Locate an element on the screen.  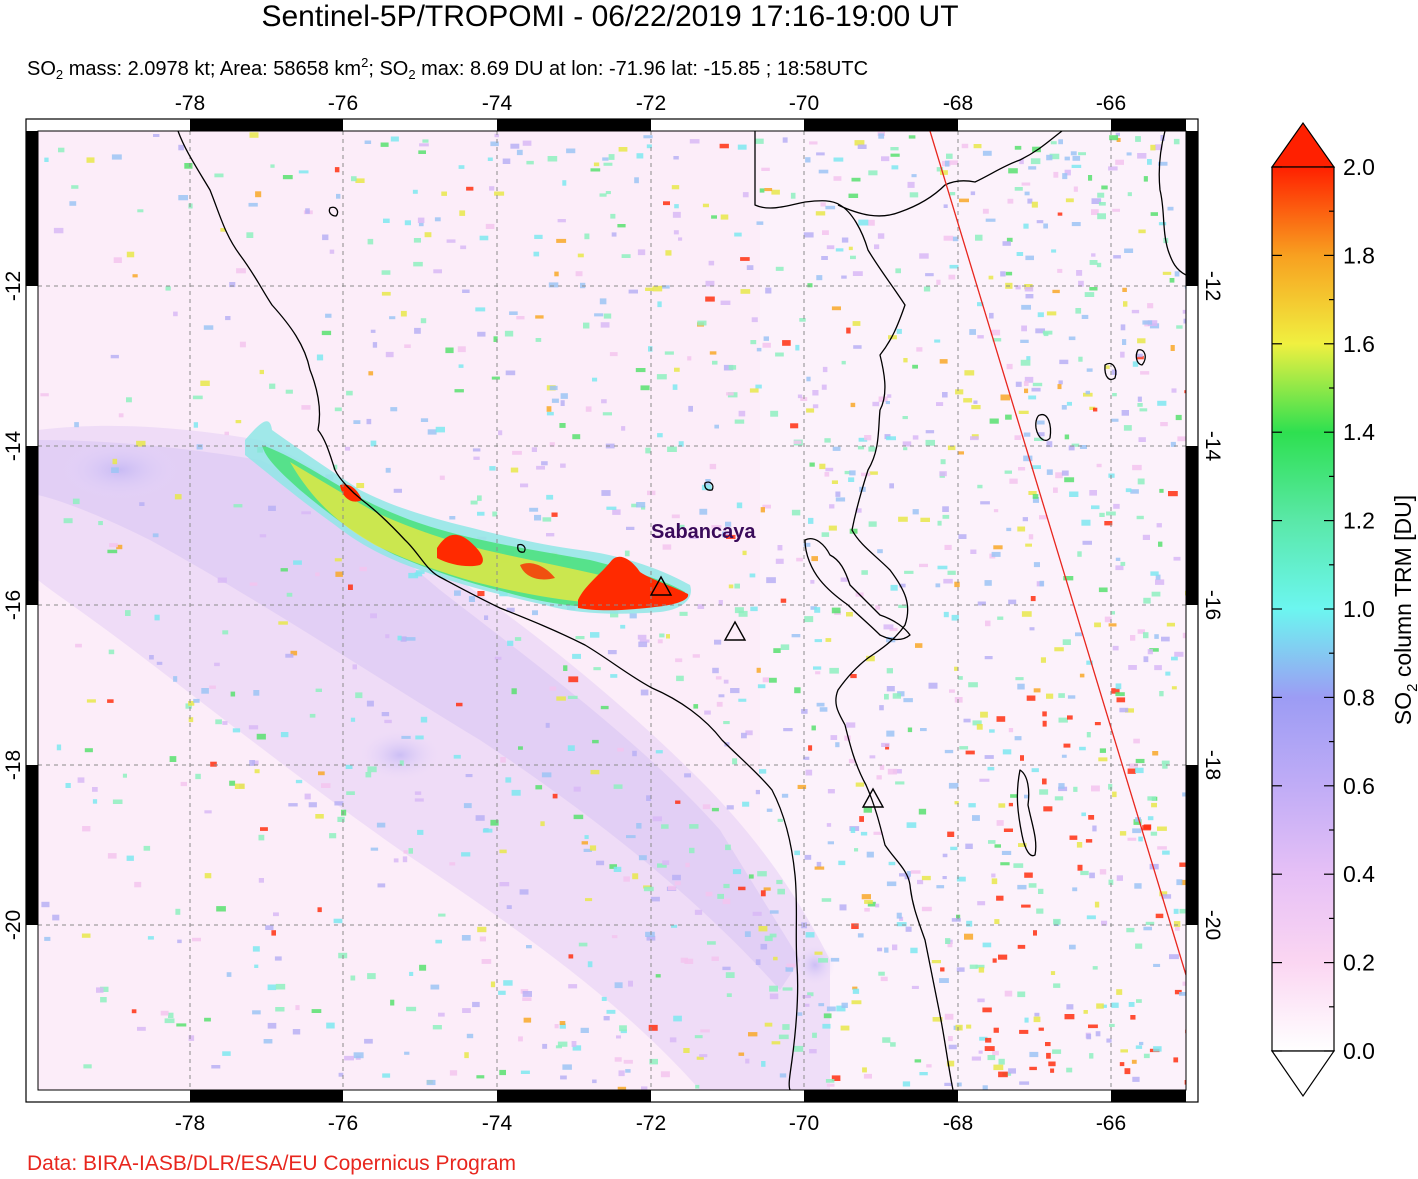
colorbar-tick-label: 0.6 is located at coordinates (1359, 786).